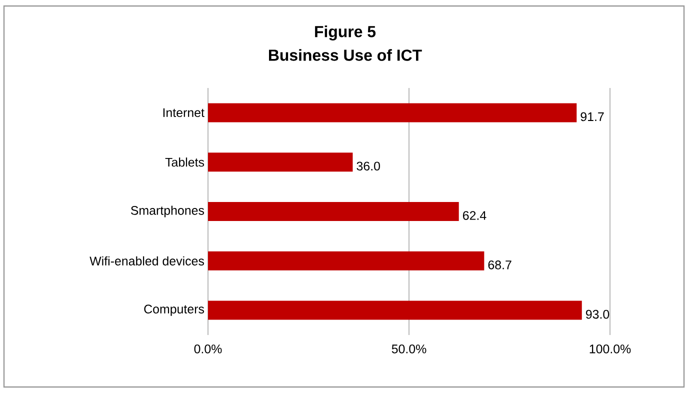 The width and height of the screenshot is (689, 393). I want to click on chart-subtitle: Business Use of ICT, so click(345, 55).